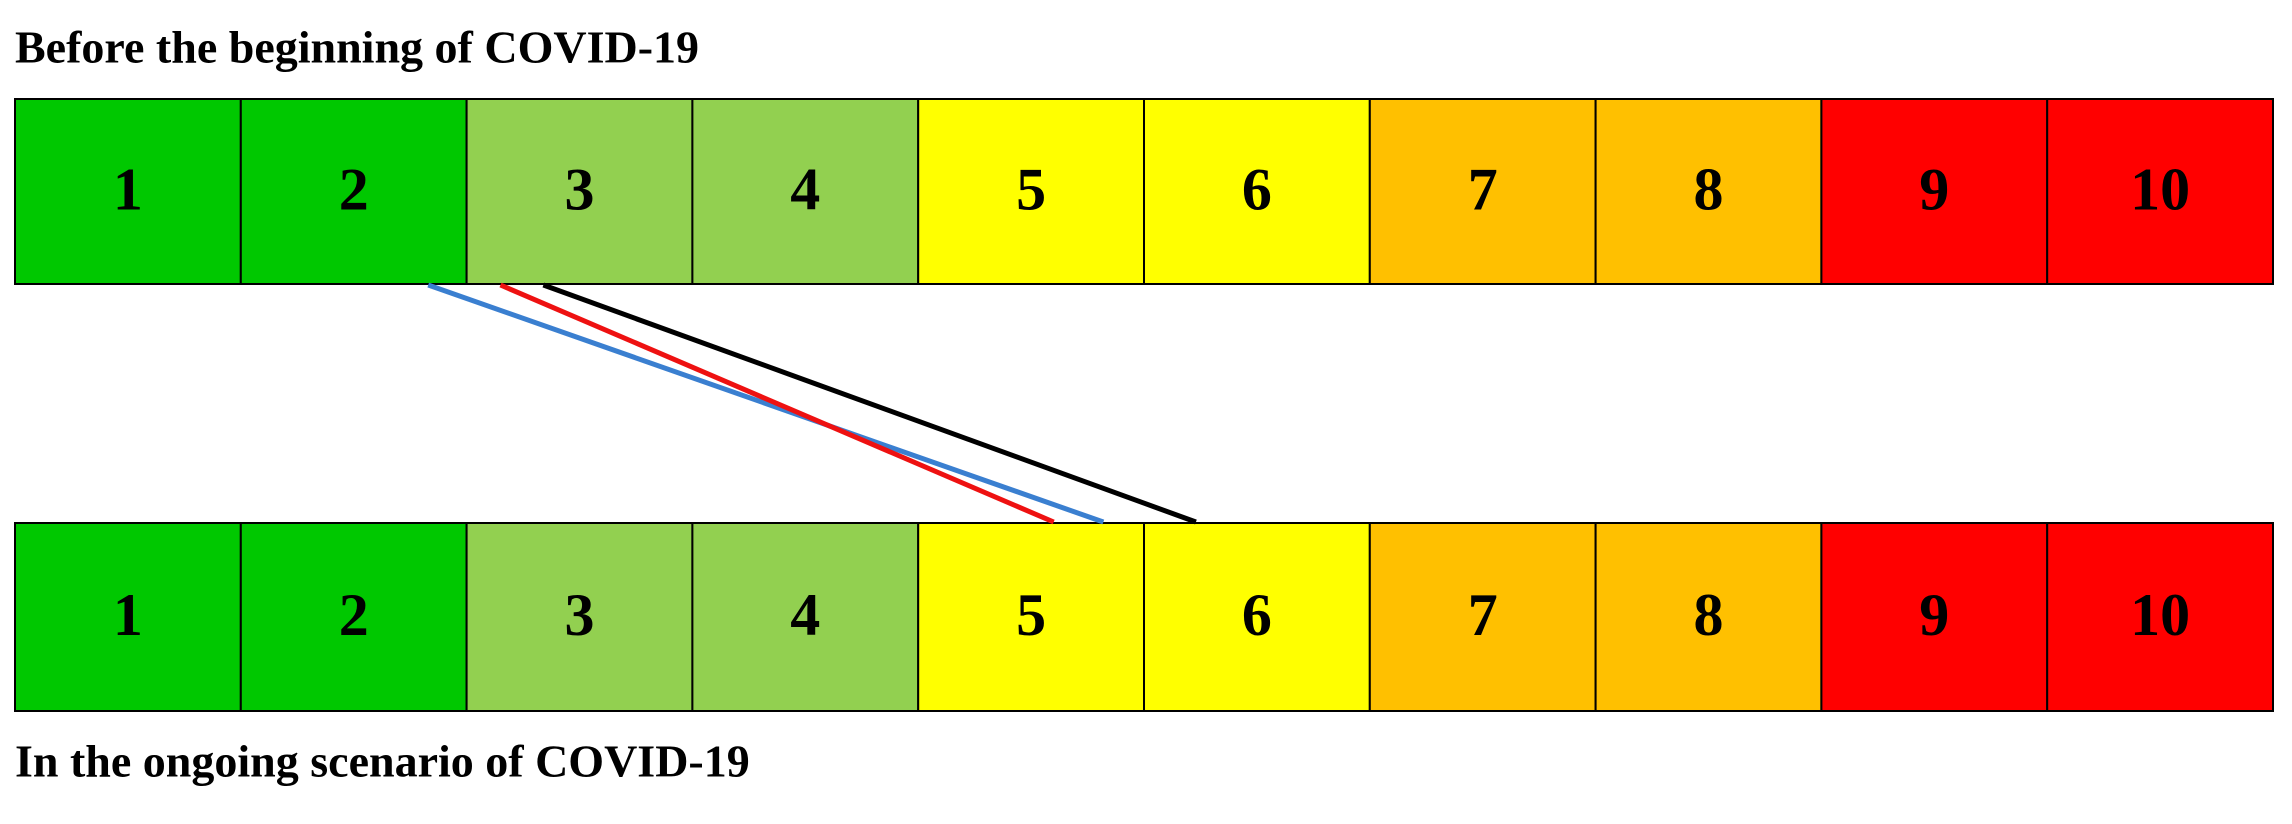 The image size is (2292, 824). I want to click on top-title: Before the beginning of COVID-19, so click(357, 47).